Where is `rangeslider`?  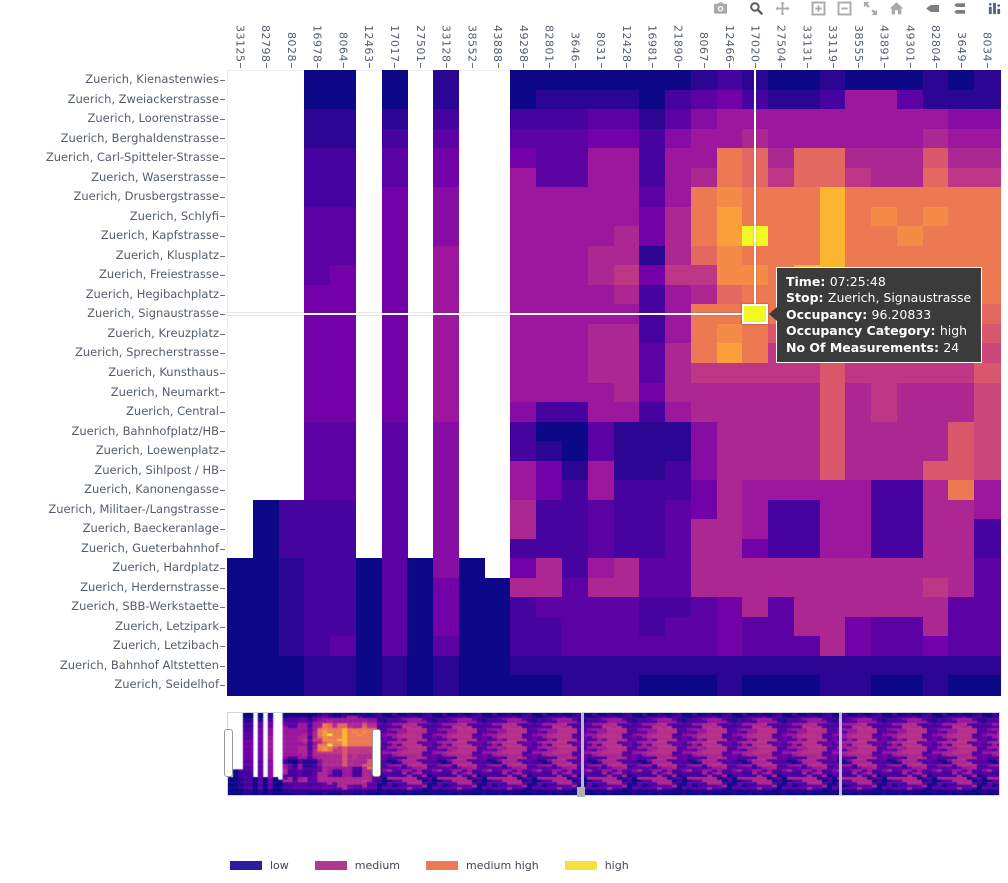 rangeslider is located at coordinates (612, 754).